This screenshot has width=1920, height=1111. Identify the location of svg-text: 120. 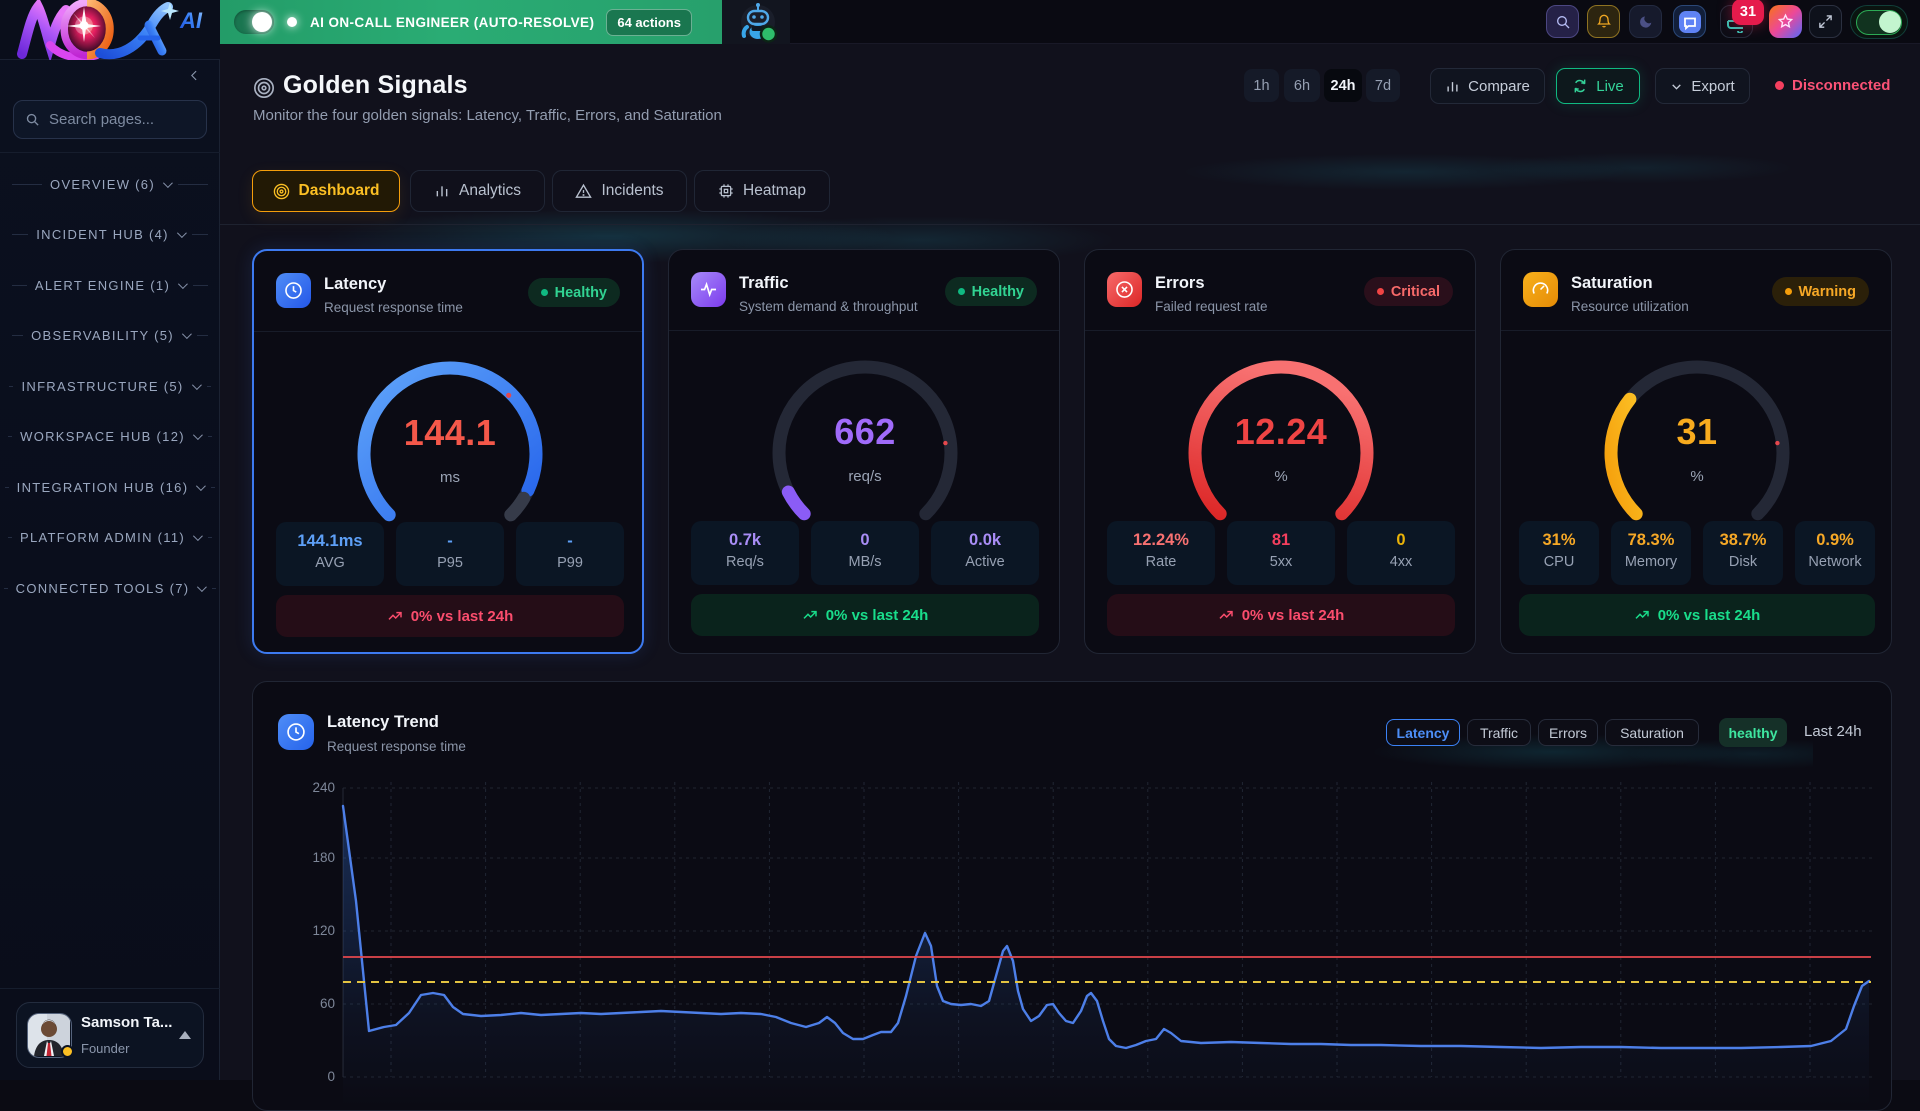
(323, 930).